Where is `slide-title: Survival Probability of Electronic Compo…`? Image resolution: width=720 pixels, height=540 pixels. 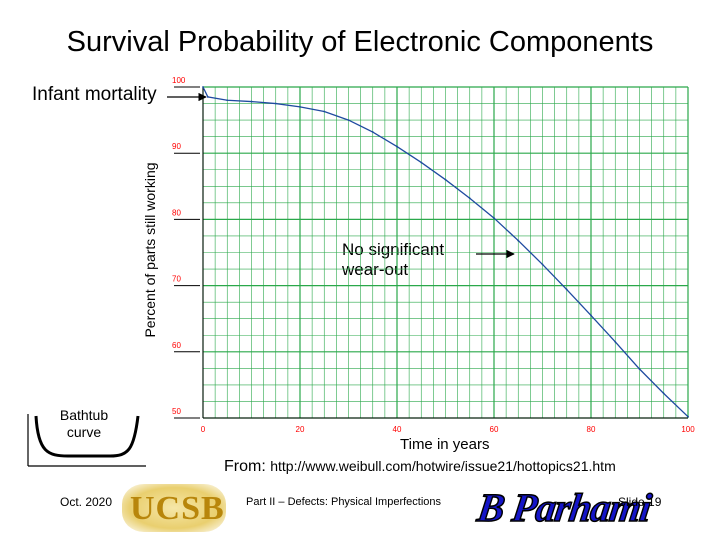 slide-title: Survival Probability of Electronic Compo… is located at coordinates (360, 42).